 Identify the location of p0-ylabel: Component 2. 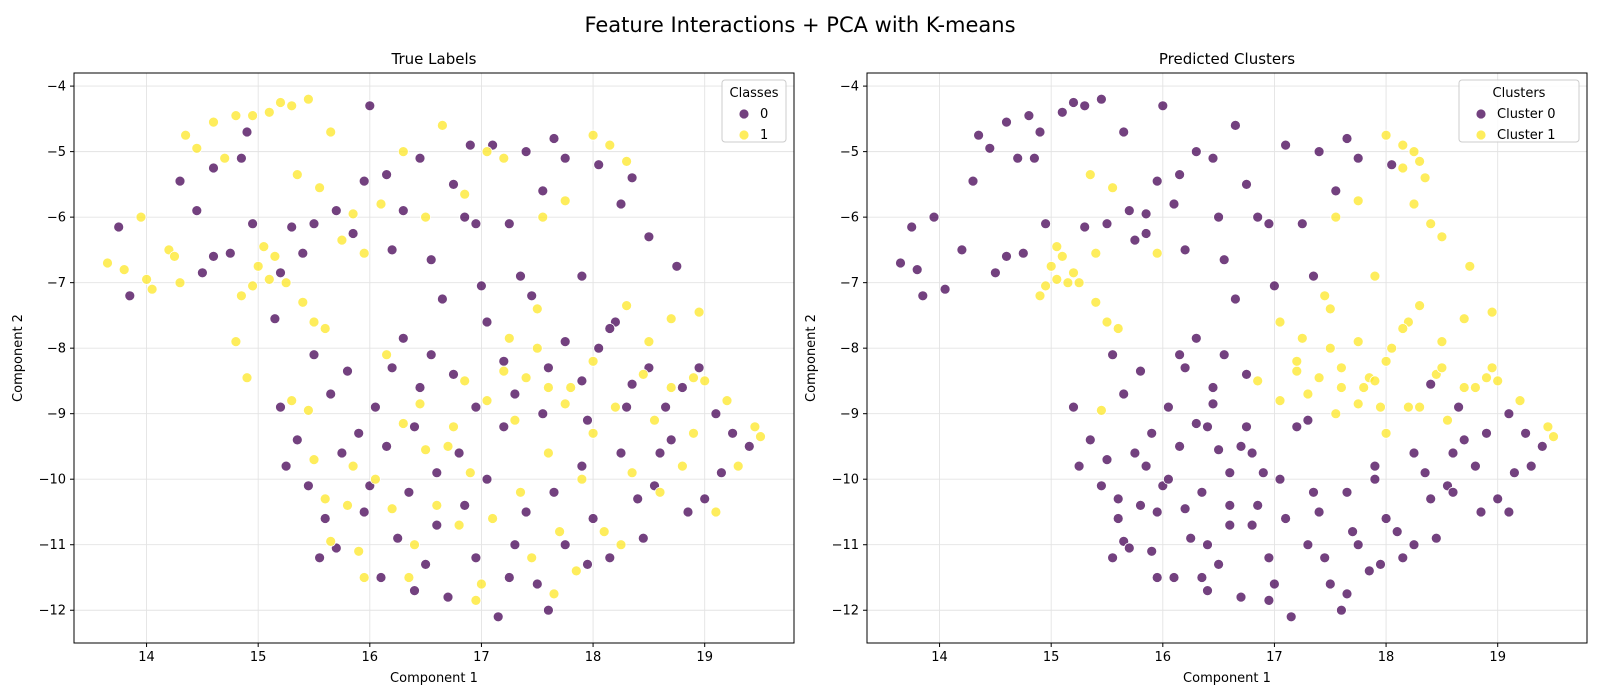
(18, 358).